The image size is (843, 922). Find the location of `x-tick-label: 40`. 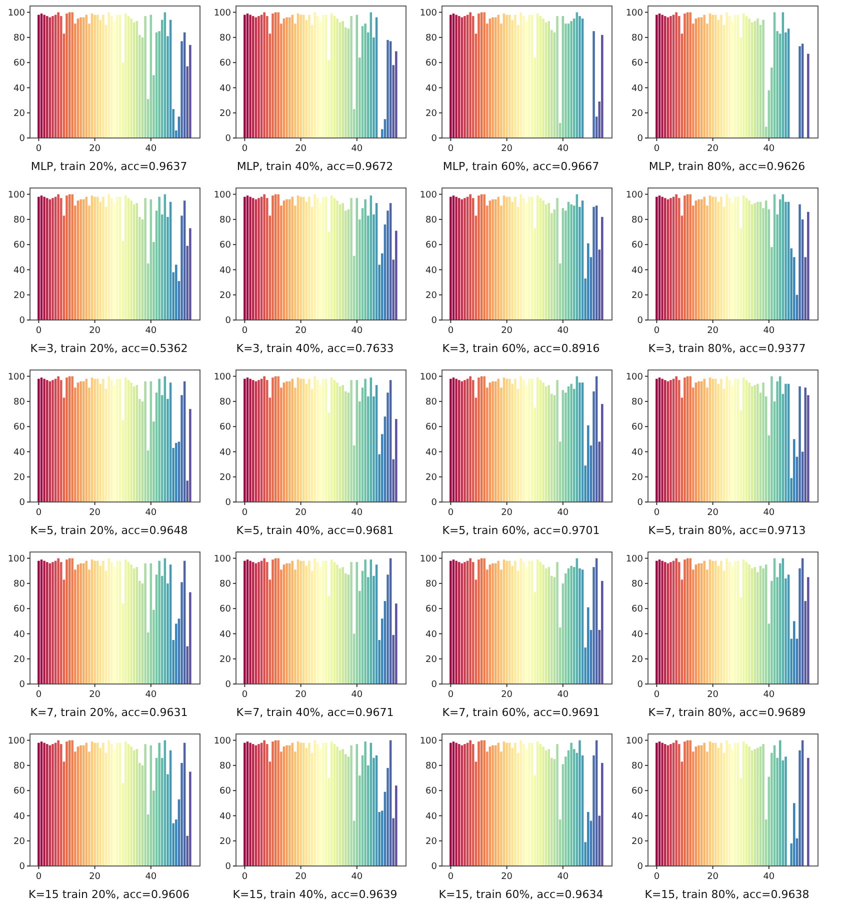

x-tick-label: 40 is located at coordinates (151, 149).